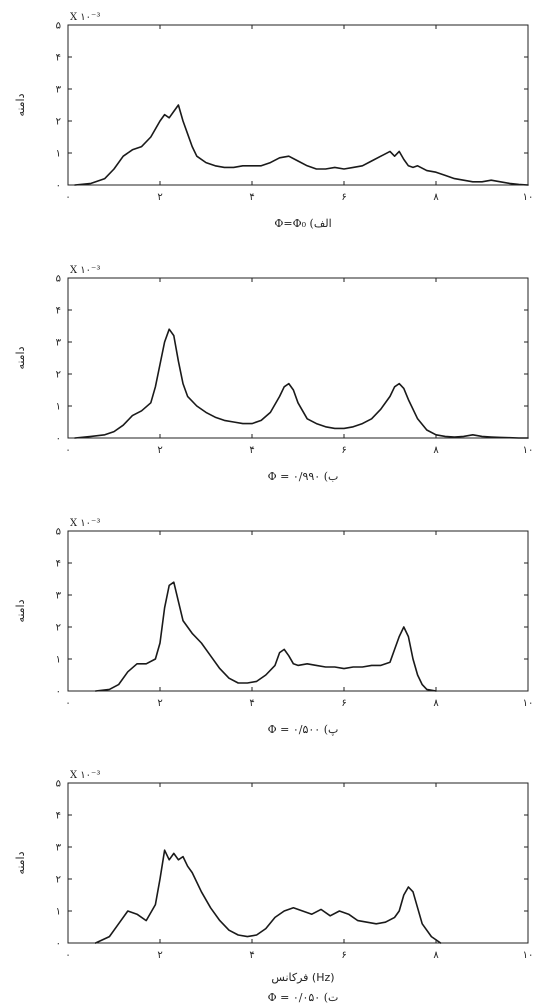 The image size is (539, 1005). I want to click on panel-caption: Φ=Φ₀ (الف, so click(302, 223).